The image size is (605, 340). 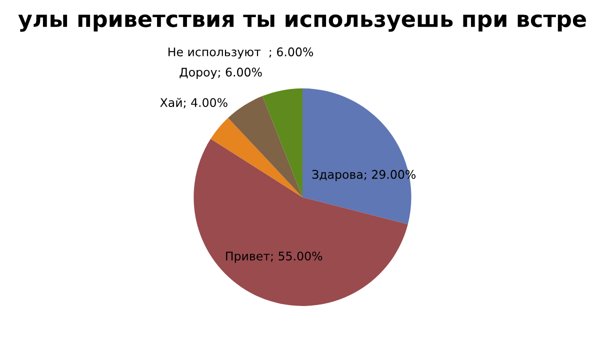 I want to click on slice-label: Дороу, so click(x=198, y=73).